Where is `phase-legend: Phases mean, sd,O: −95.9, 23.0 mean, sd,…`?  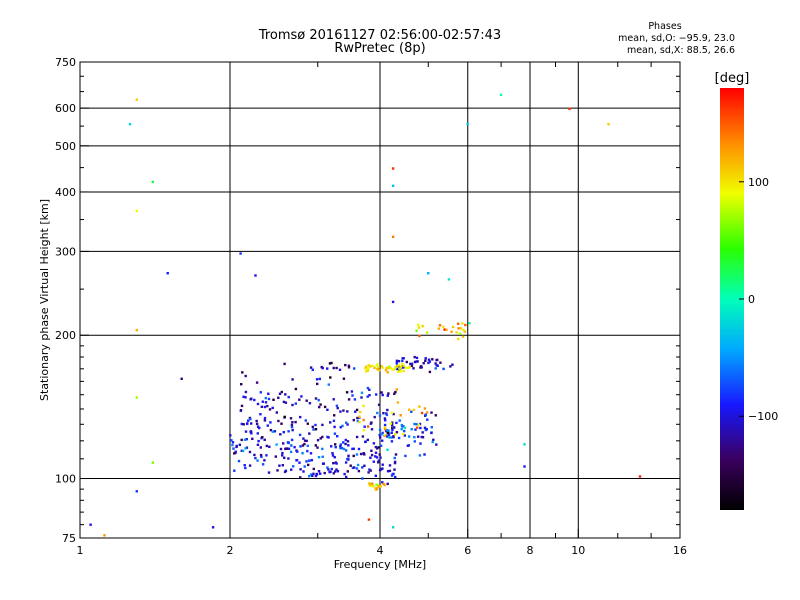
phase-legend: Phases mean, sd,O: −95.9, 23.0 mean, sd,… is located at coordinates (655, 39).